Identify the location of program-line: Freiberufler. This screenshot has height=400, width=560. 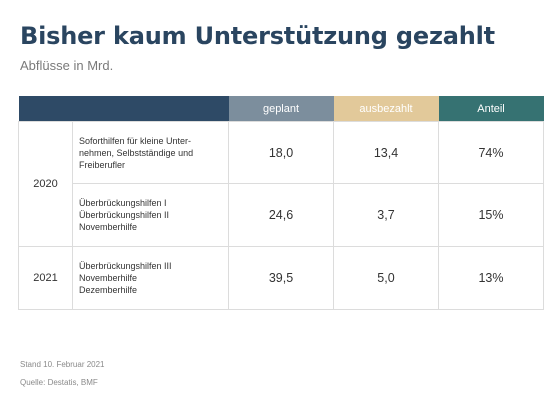
(102, 164).